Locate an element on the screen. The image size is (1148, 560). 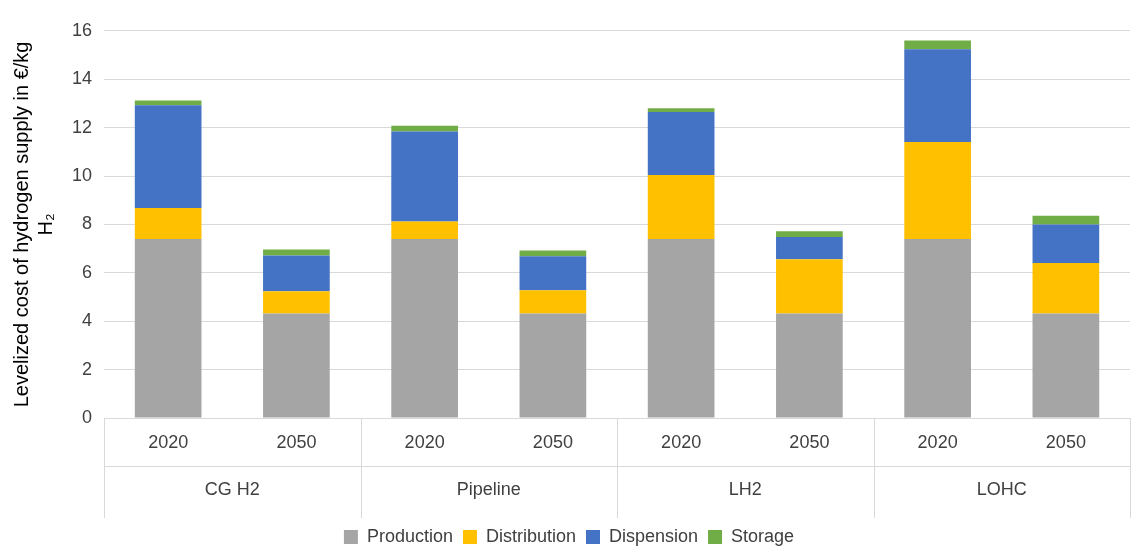
y-tick-label: 14 is located at coordinates (82, 78).